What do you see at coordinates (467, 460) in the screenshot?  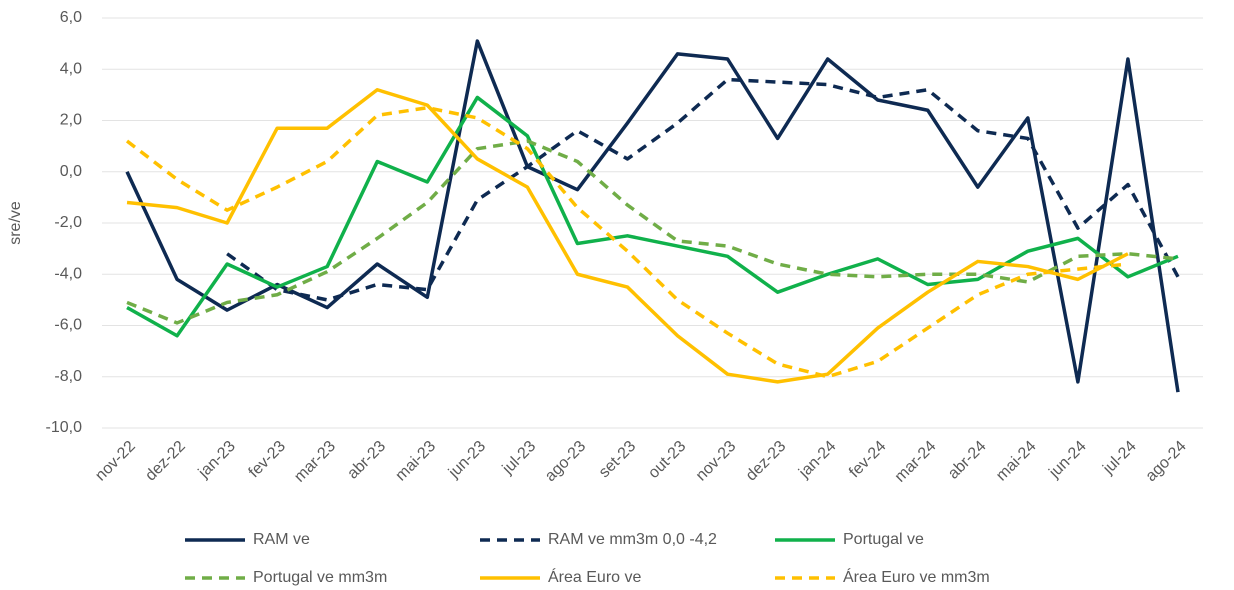 I see `x-tick-label: jun-23` at bounding box center [467, 460].